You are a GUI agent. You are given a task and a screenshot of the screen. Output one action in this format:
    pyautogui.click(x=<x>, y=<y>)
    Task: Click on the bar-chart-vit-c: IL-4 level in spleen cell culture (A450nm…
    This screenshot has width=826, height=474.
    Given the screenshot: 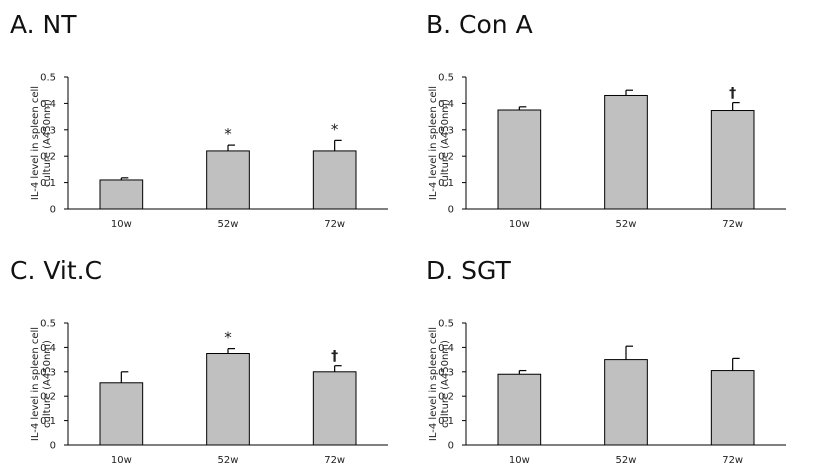 What is the action you would take?
    pyautogui.click(x=209, y=392)
    